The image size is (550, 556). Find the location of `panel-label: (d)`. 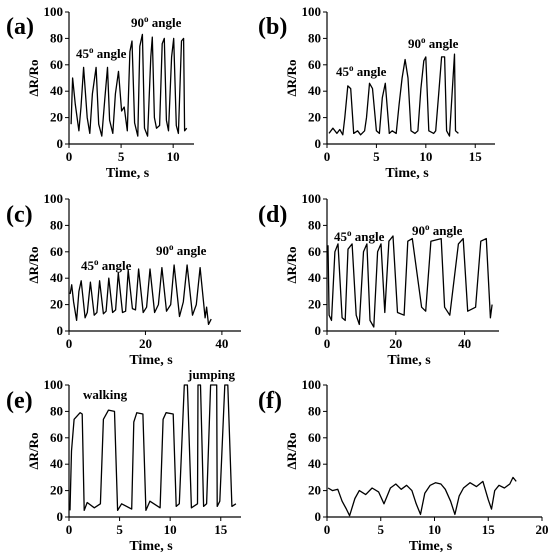

panel-label: (d) is located at coordinates (272, 215).